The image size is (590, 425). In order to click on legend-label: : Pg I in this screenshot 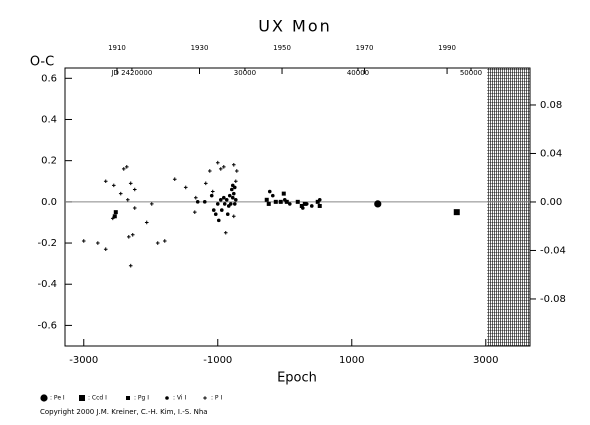, I will do `click(141, 398)`.